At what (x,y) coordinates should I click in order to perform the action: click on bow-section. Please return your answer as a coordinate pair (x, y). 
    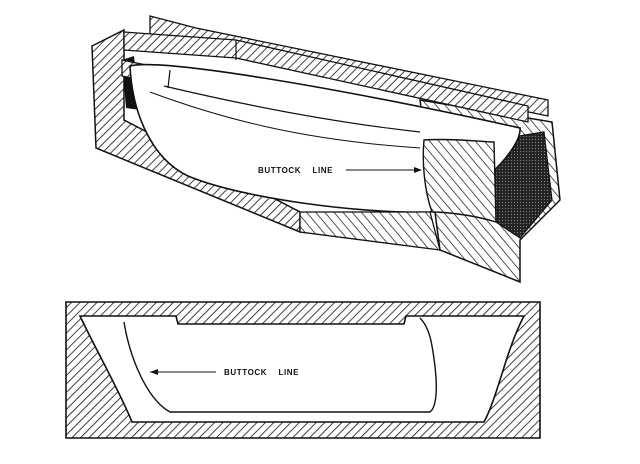
    Looking at the image, I should click on (459, 180).